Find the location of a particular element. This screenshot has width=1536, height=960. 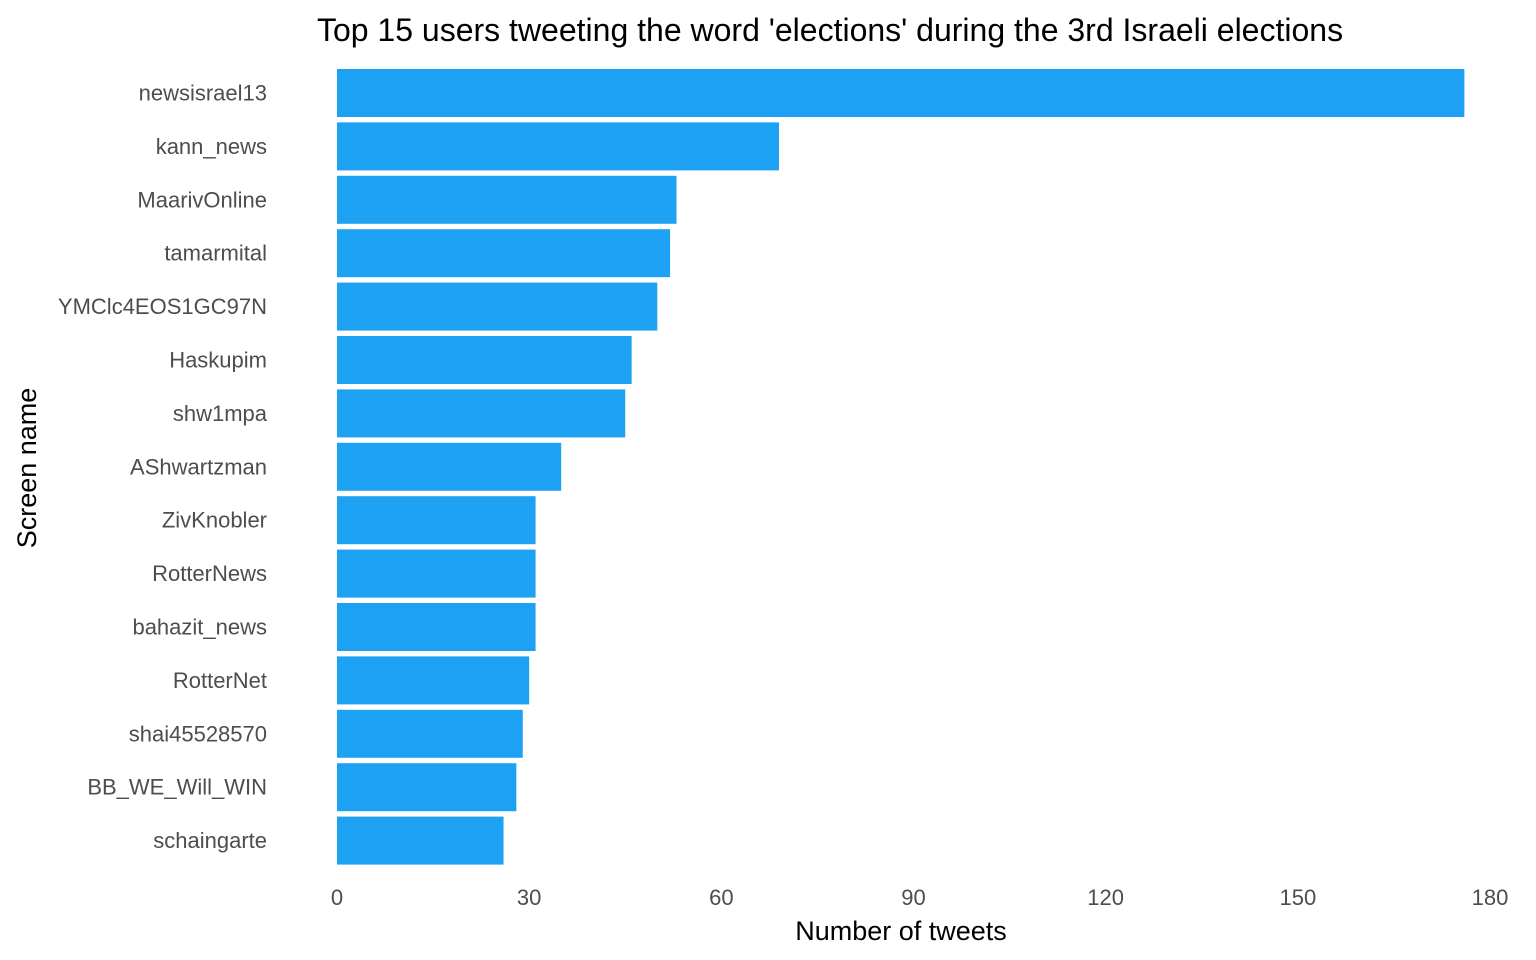

x-tick-labels: 0 30 60 90 120 150 180 is located at coordinates (919, 897).